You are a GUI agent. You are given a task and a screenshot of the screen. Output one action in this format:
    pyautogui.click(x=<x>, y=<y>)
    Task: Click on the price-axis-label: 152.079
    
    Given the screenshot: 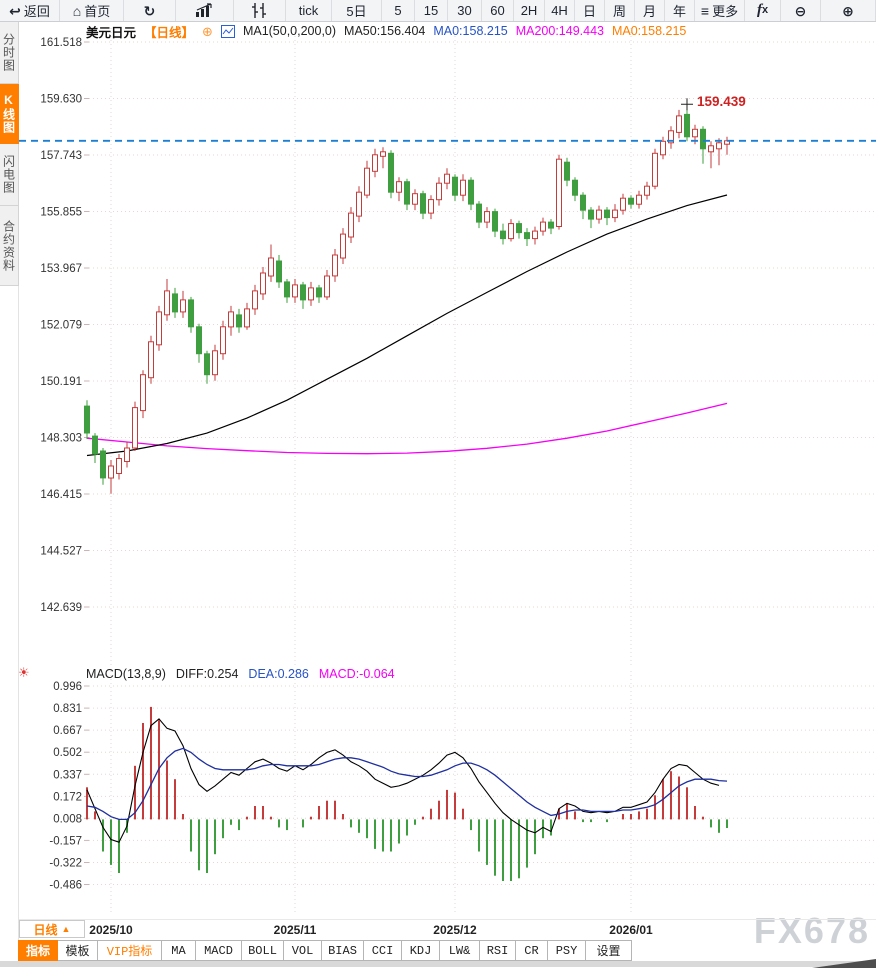 What is the action you would take?
    pyautogui.click(x=61, y=326)
    